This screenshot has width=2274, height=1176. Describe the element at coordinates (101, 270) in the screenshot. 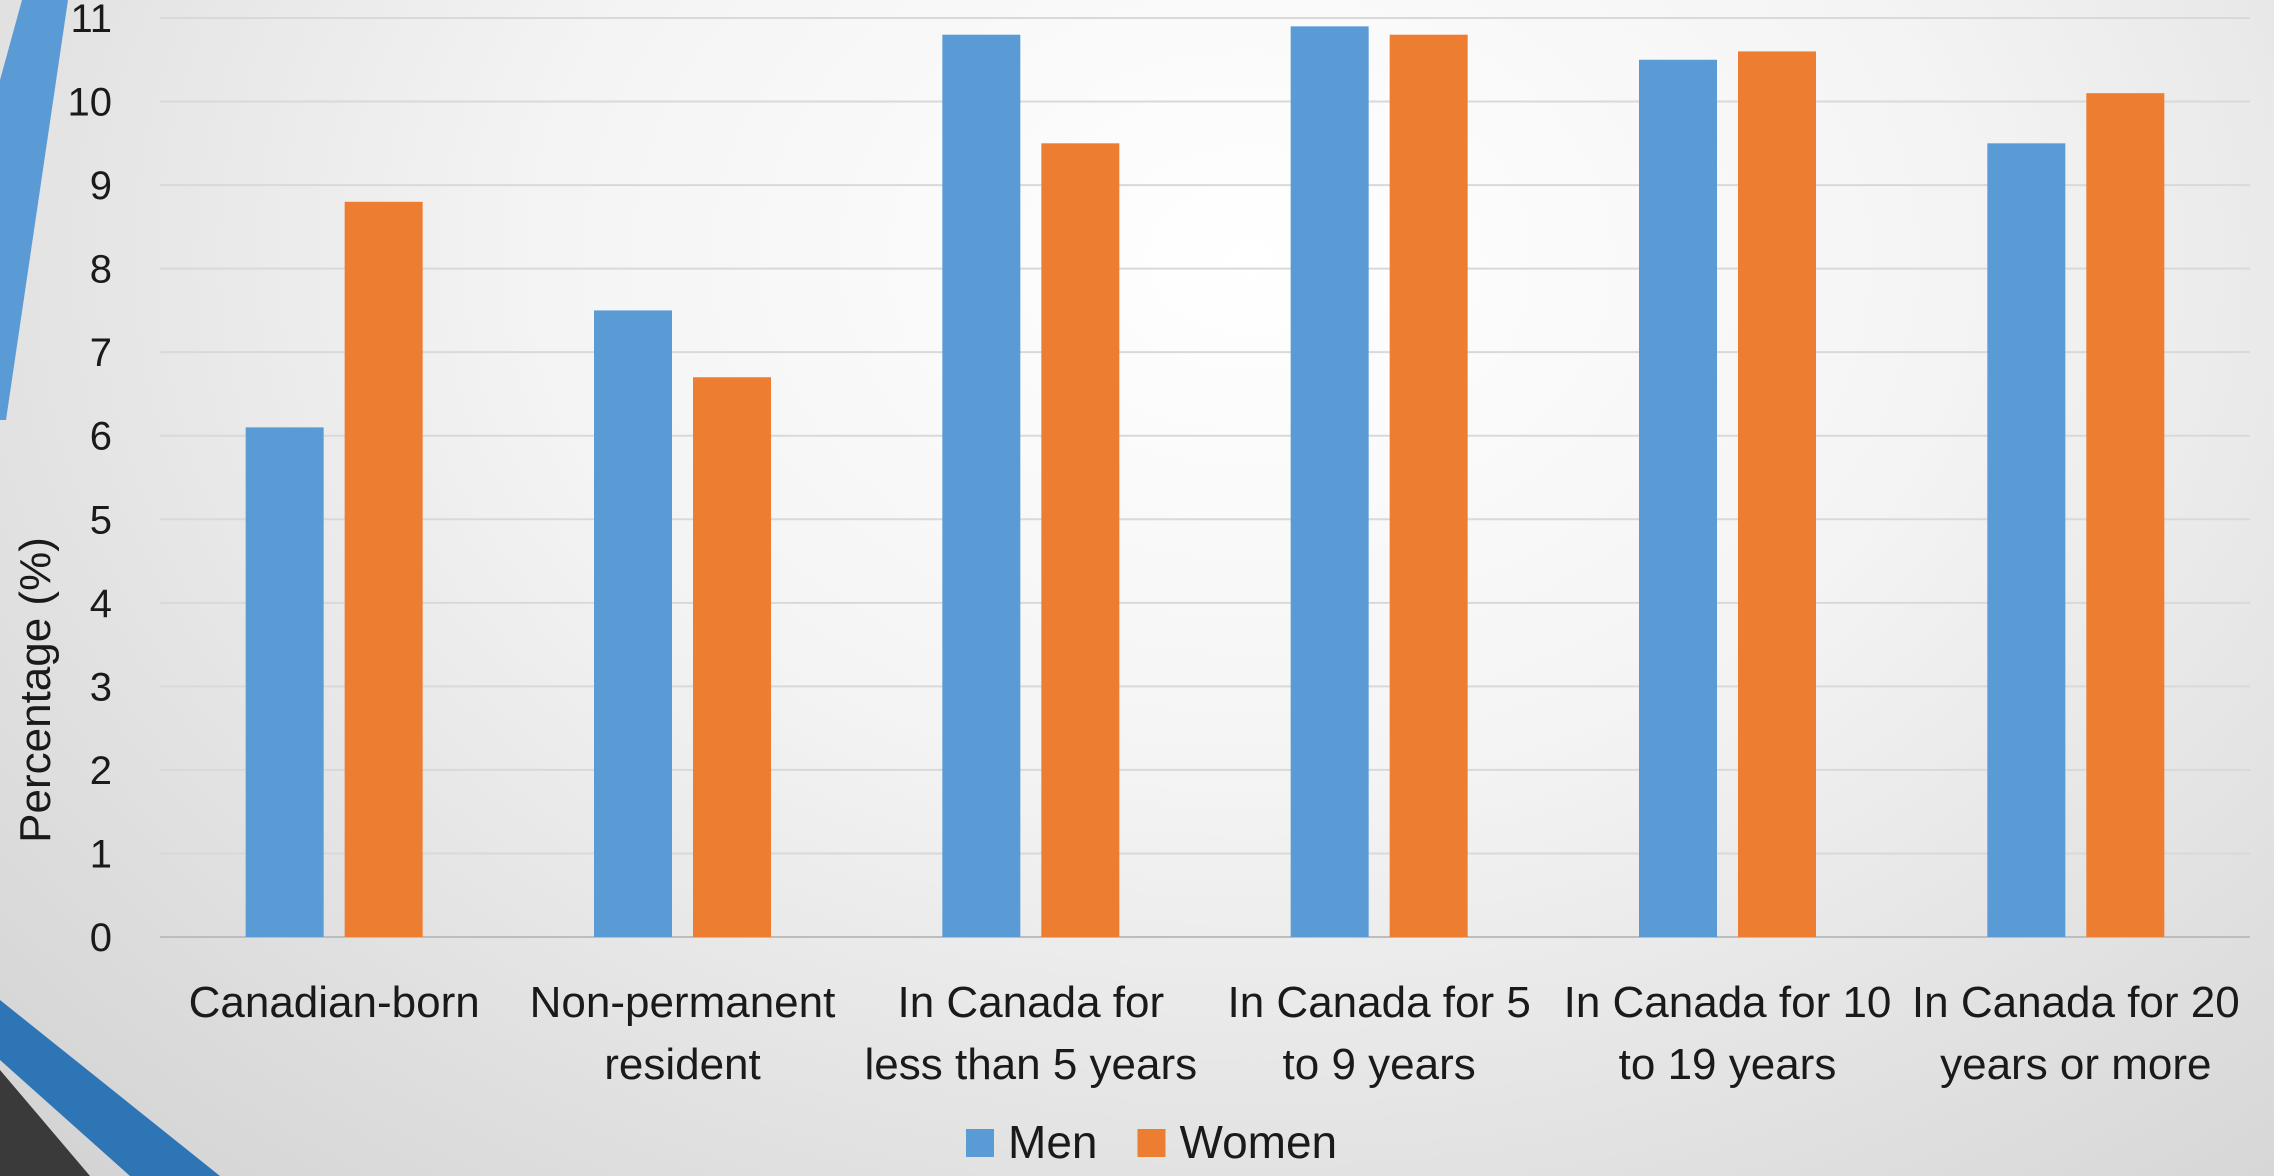

I see `y-tick-label: 8` at that location.